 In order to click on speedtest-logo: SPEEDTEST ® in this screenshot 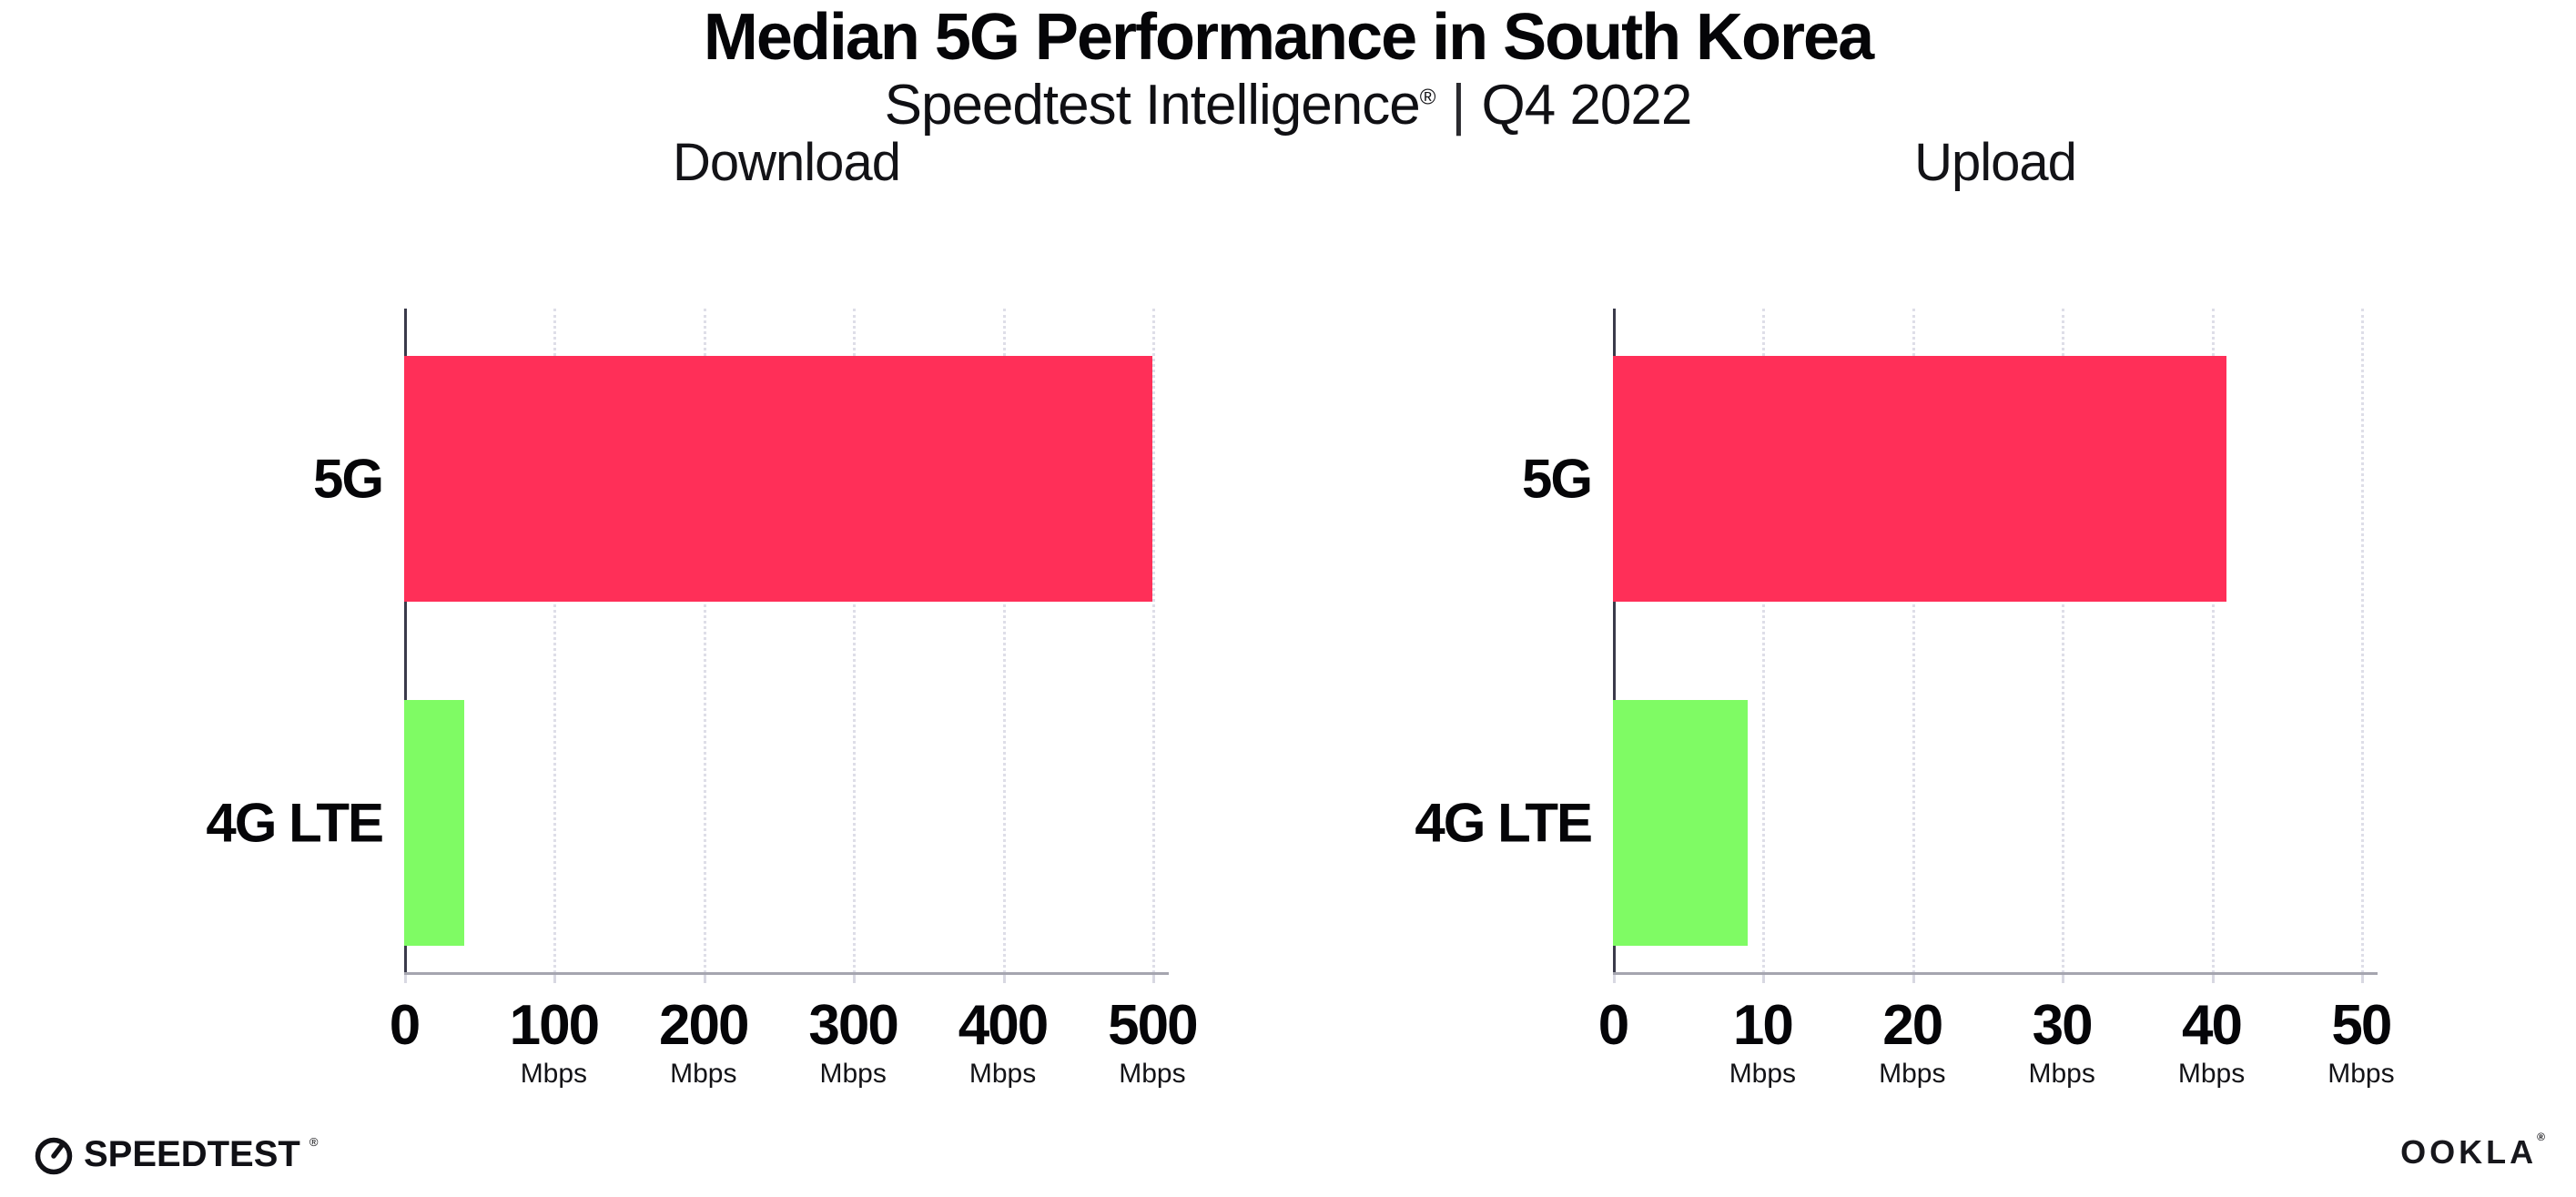, I will do `click(175, 1154)`.